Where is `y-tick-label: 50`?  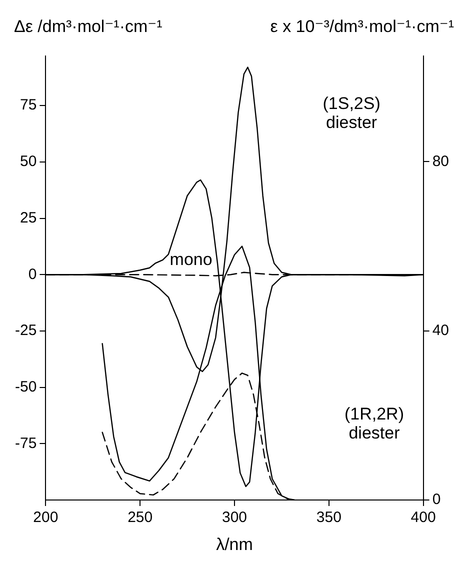 y-tick-label: 50 is located at coordinates (28, 161).